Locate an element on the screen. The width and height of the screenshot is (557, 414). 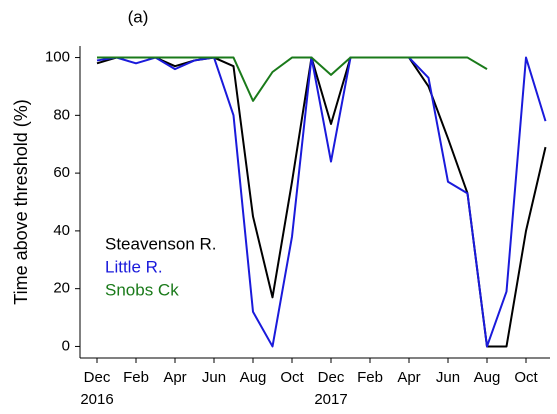
y-tick-label: 40 is located at coordinates (61, 230).